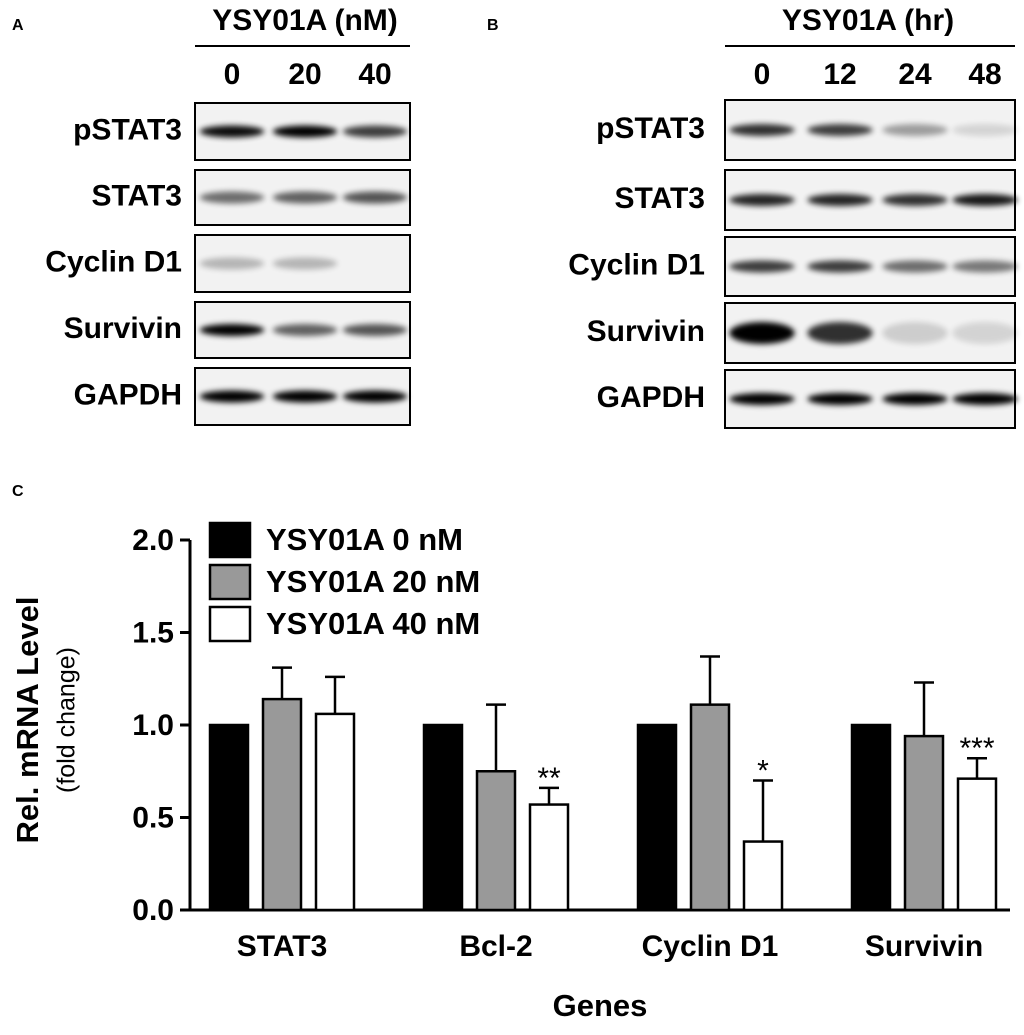  I want to click on treatment-label: YSY01A (nM), so click(305, 20).